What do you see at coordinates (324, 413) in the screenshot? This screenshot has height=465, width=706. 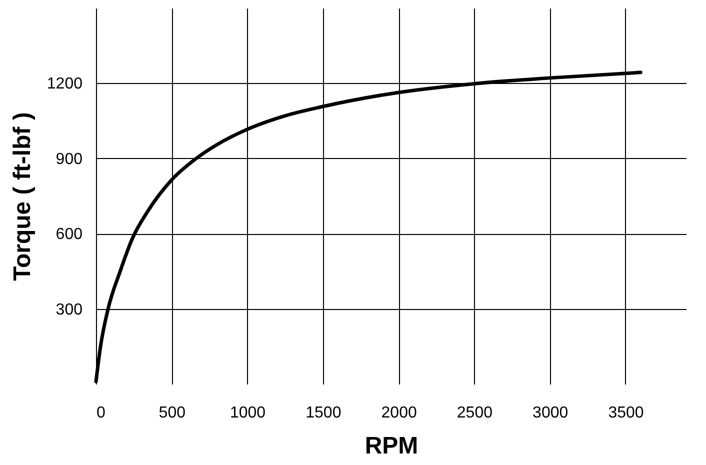 I see `x-tick-label: 1500` at bounding box center [324, 413].